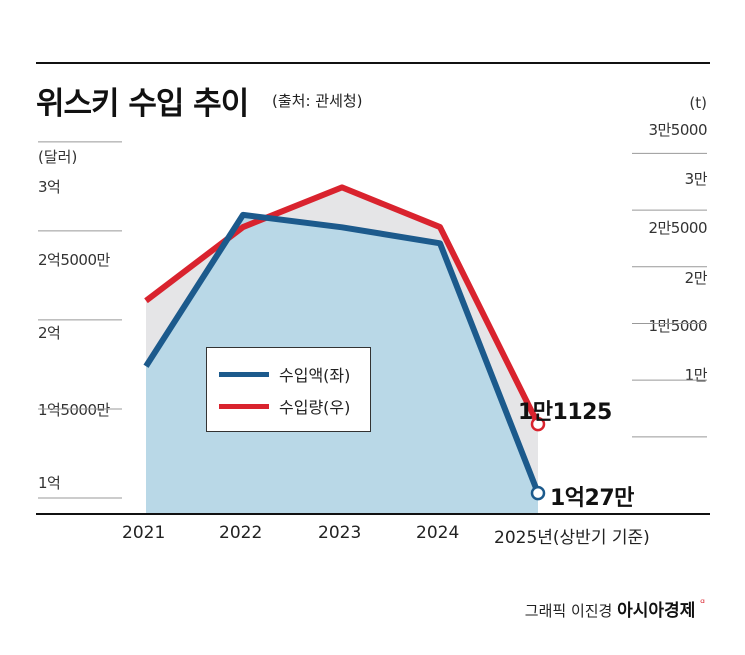  I want to click on title-rule, so click(373, 63).